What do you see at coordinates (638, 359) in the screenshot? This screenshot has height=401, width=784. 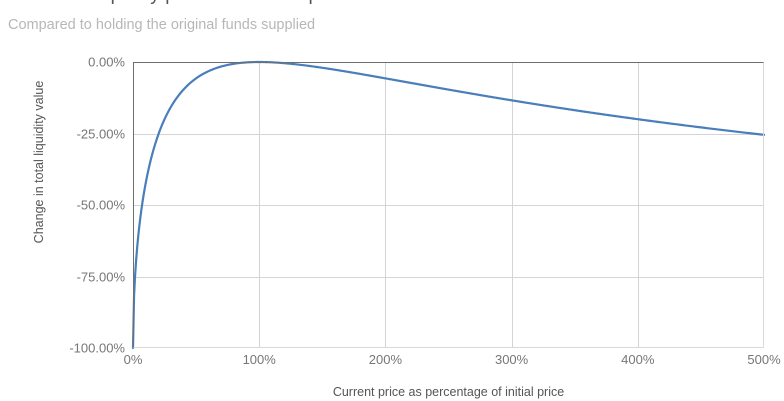 I see `x-tick-label: 400%` at bounding box center [638, 359].